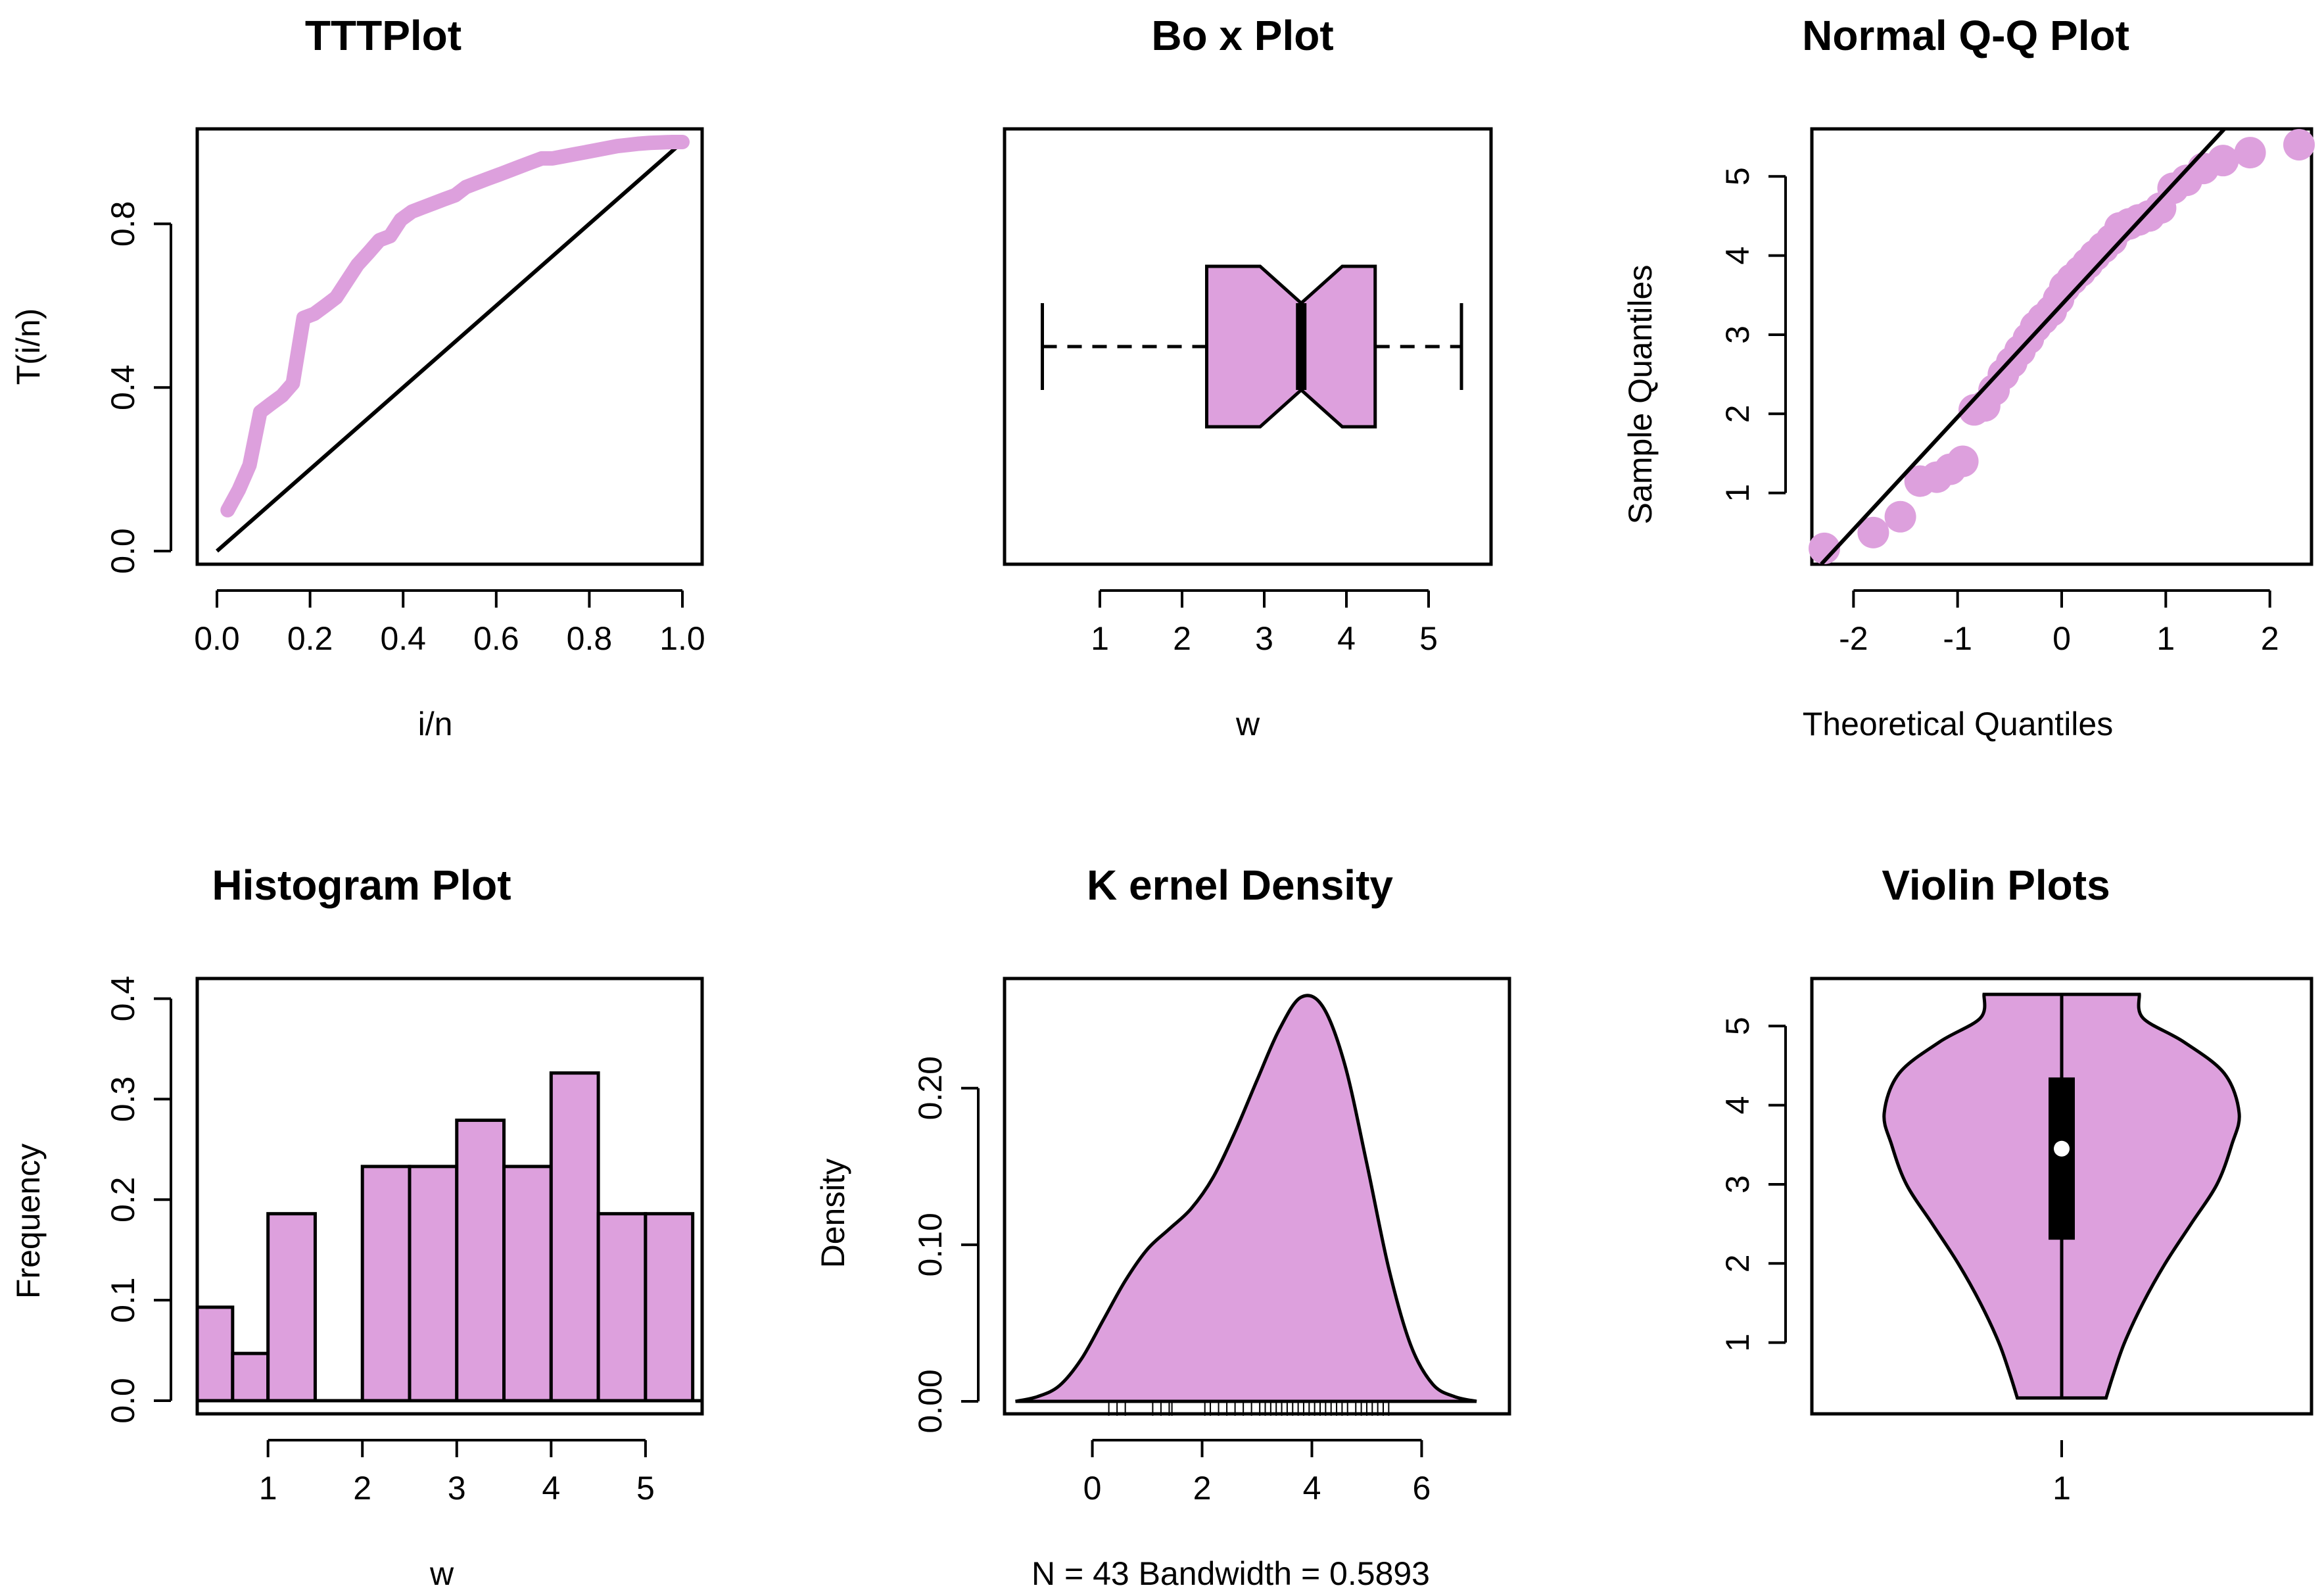 The image size is (2324, 1596). I want to click on hist-xlabel: w, so click(441, 1573).